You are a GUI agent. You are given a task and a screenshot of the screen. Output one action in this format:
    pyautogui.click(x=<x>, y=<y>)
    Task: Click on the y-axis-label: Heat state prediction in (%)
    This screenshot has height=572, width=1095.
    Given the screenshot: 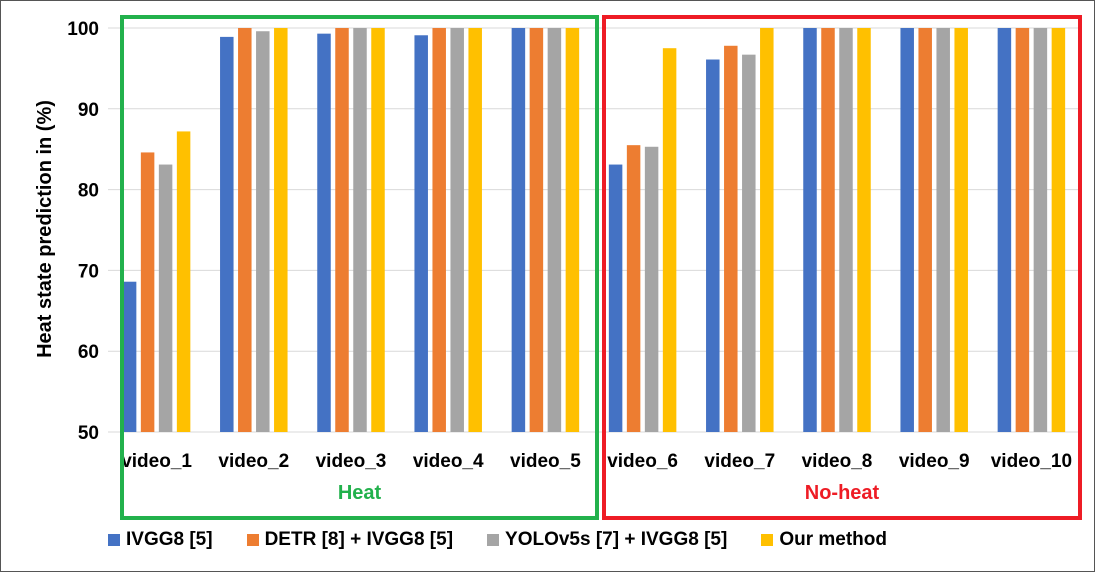 What is the action you would take?
    pyautogui.click(x=45, y=229)
    